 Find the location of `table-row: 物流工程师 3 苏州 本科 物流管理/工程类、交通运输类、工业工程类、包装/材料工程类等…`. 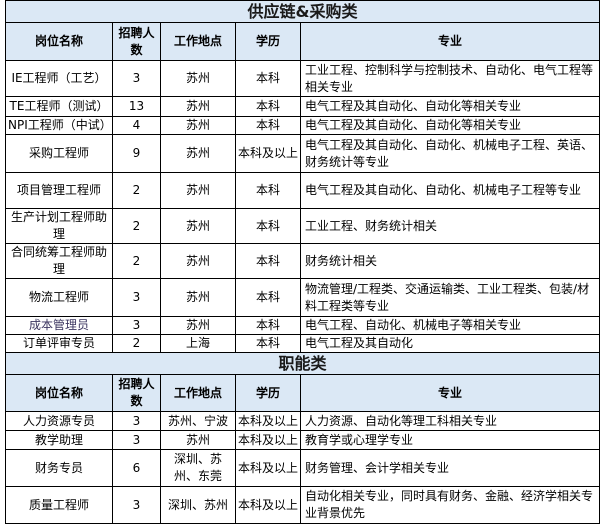

table-row: 物流工程师 3 苏州 本科 物流管理/工程类、交通运输类、工业工程类、包装/材料工程类等… is located at coordinates (303, 297).